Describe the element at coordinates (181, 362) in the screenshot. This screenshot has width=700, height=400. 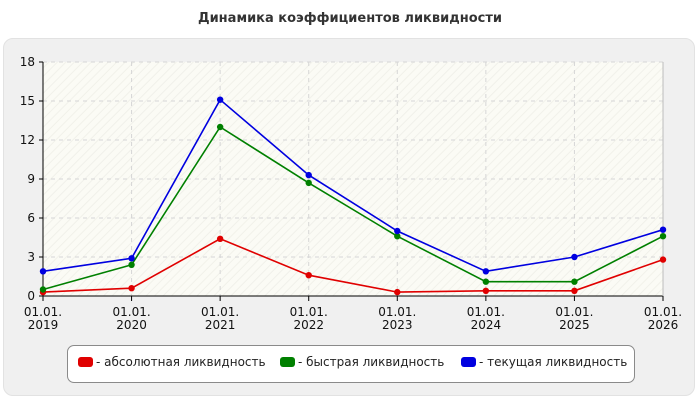
I see `legend-label: - абсолютная ликвидность` at that location.